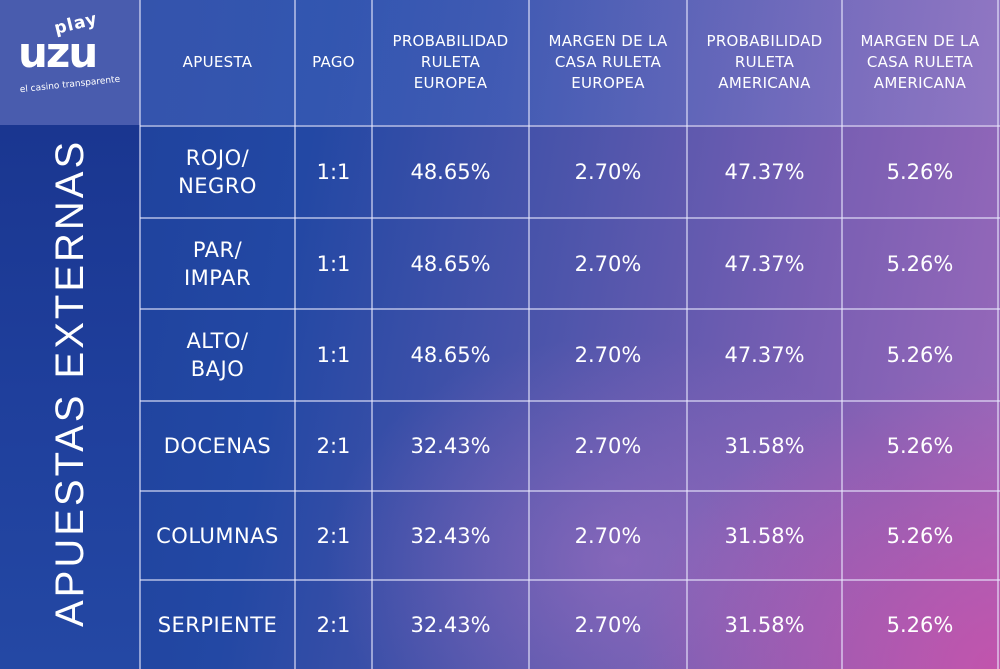  I want to click on table-row-bet: DOCENAS, so click(217, 446).